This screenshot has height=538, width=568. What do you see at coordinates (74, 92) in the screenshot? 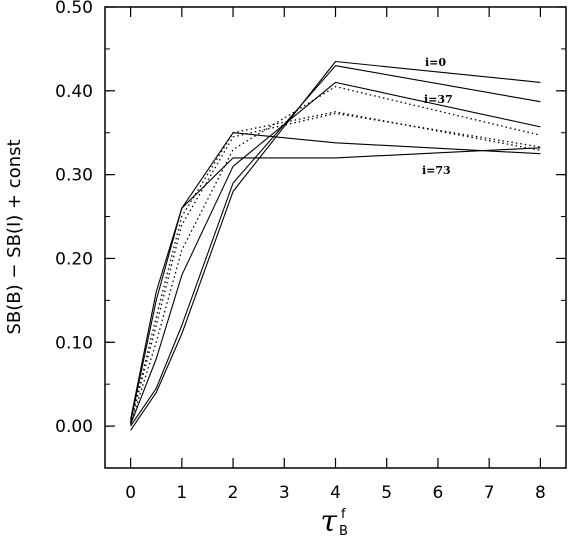
I see `y-tick-label: 0.40` at bounding box center [74, 92].